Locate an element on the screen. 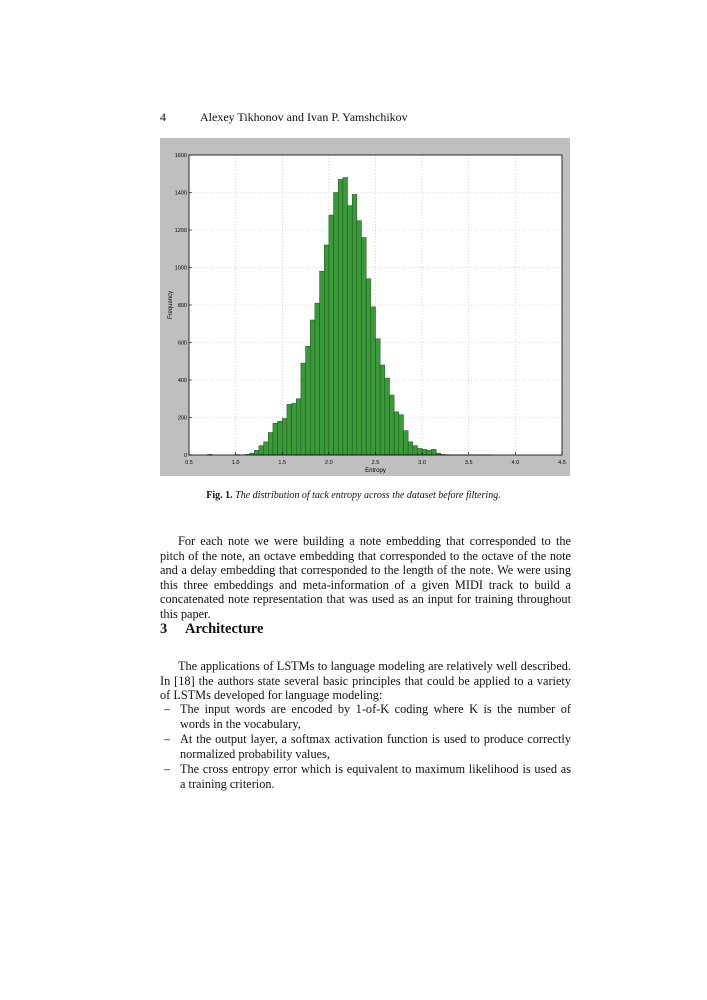  x-tick-label: 2.5 is located at coordinates (376, 463).